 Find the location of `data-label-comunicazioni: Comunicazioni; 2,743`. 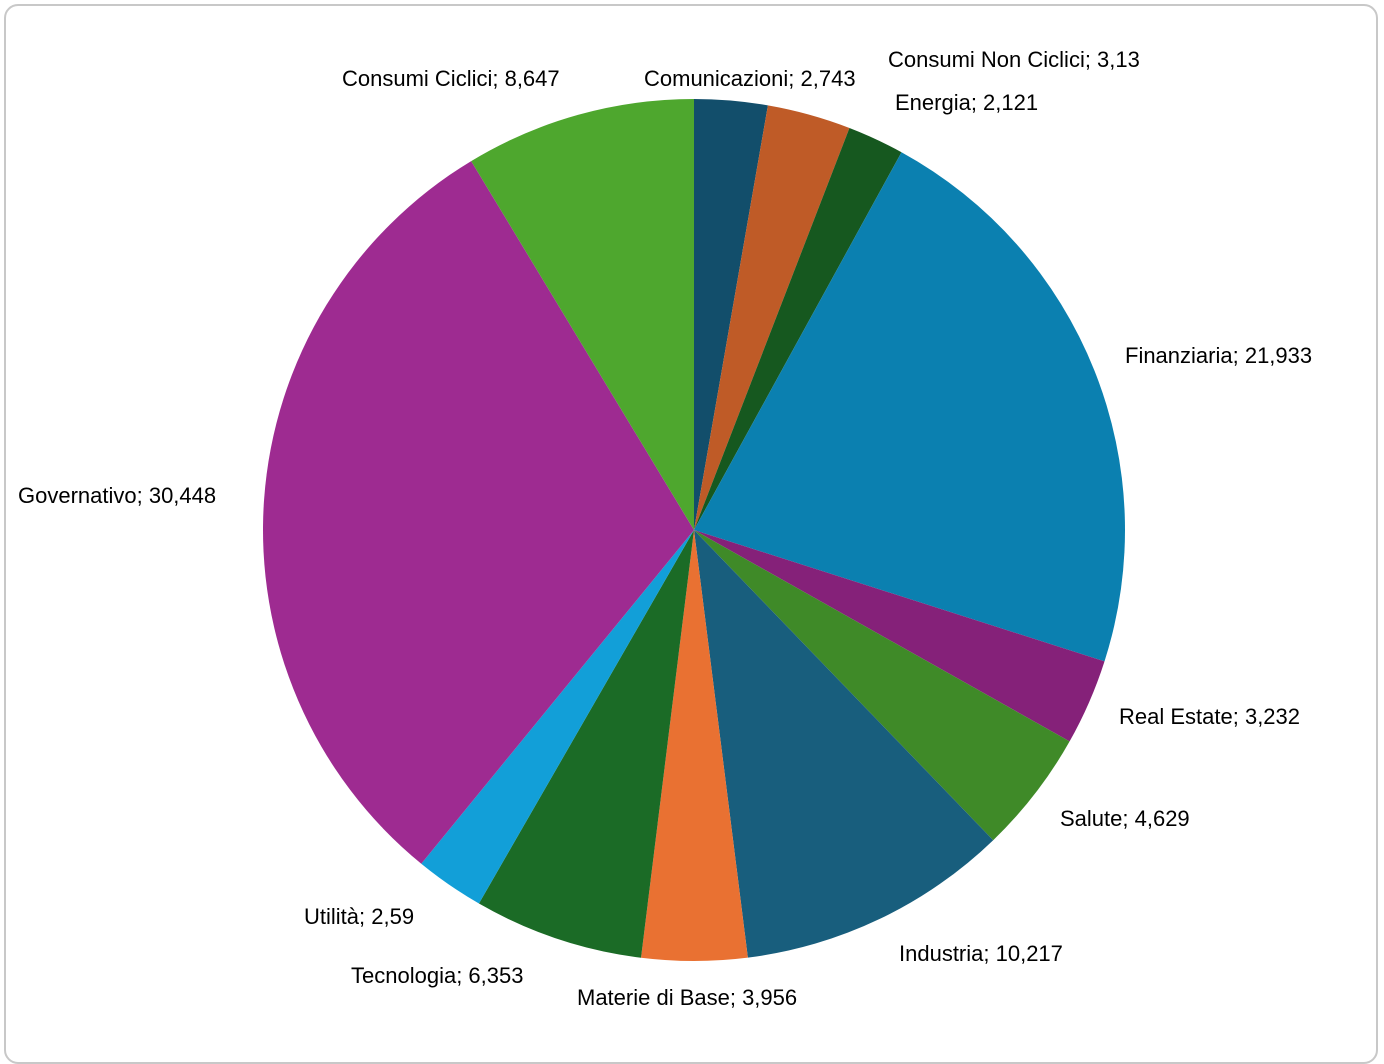

data-label-comunicazioni: Comunicazioni; 2,743 is located at coordinates (750, 78).